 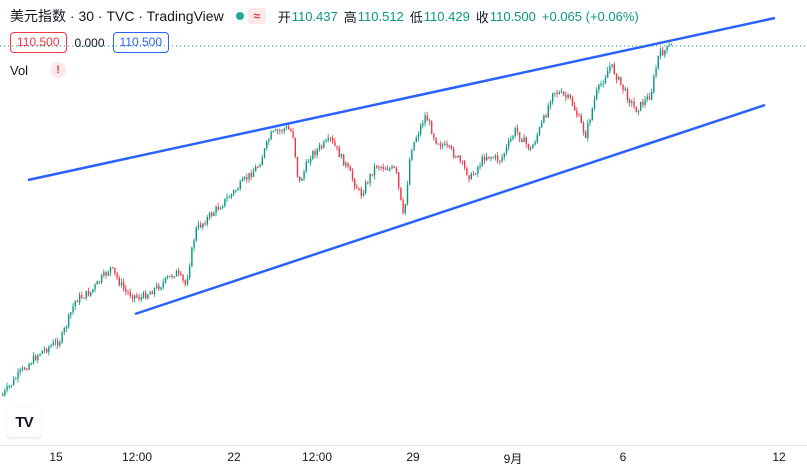 What do you see at coordinates (623, 457) in the screenshot?
I see `time-tick: 6` at bounding box center [623, 457].